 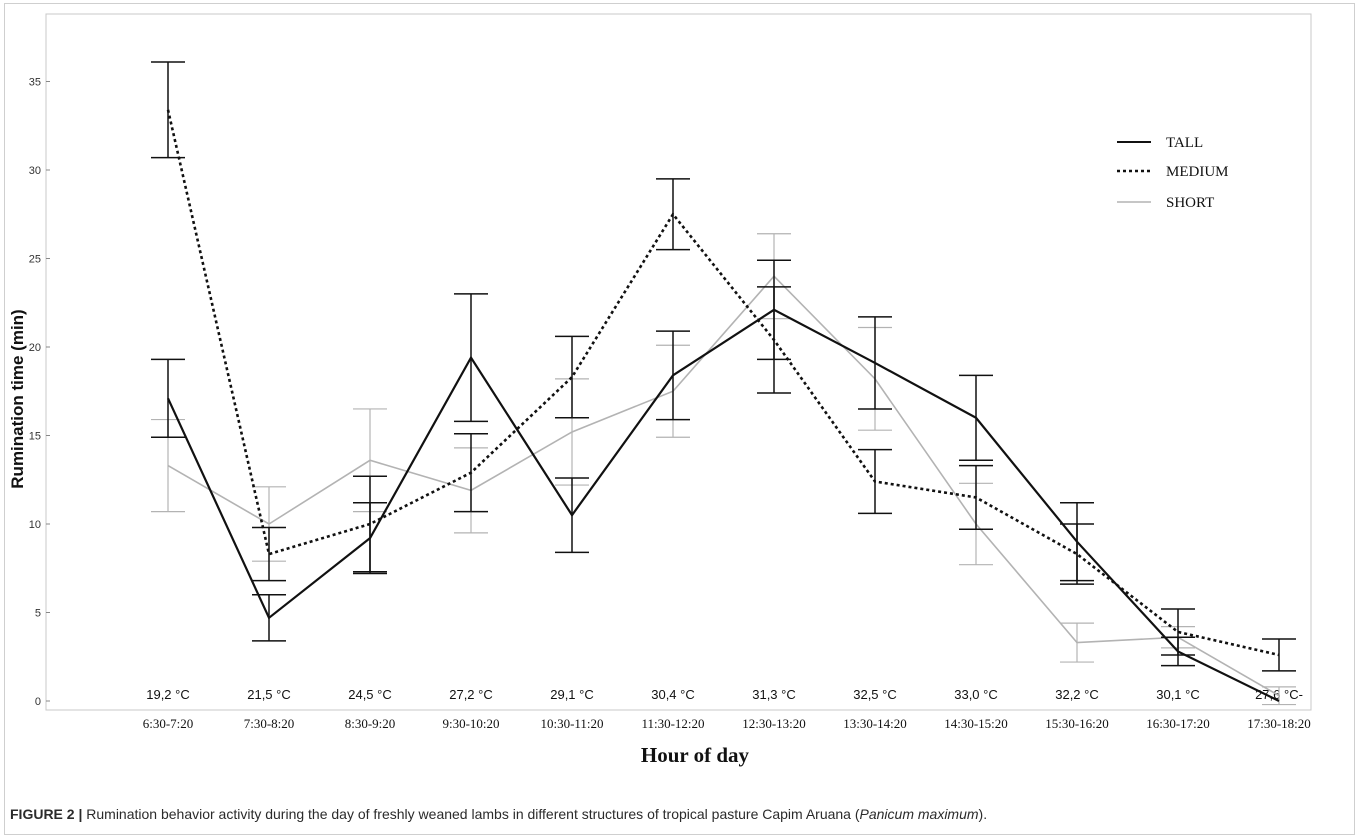 I want to click on temperature-label: 19,2 °C, so click(x=168, y=694).